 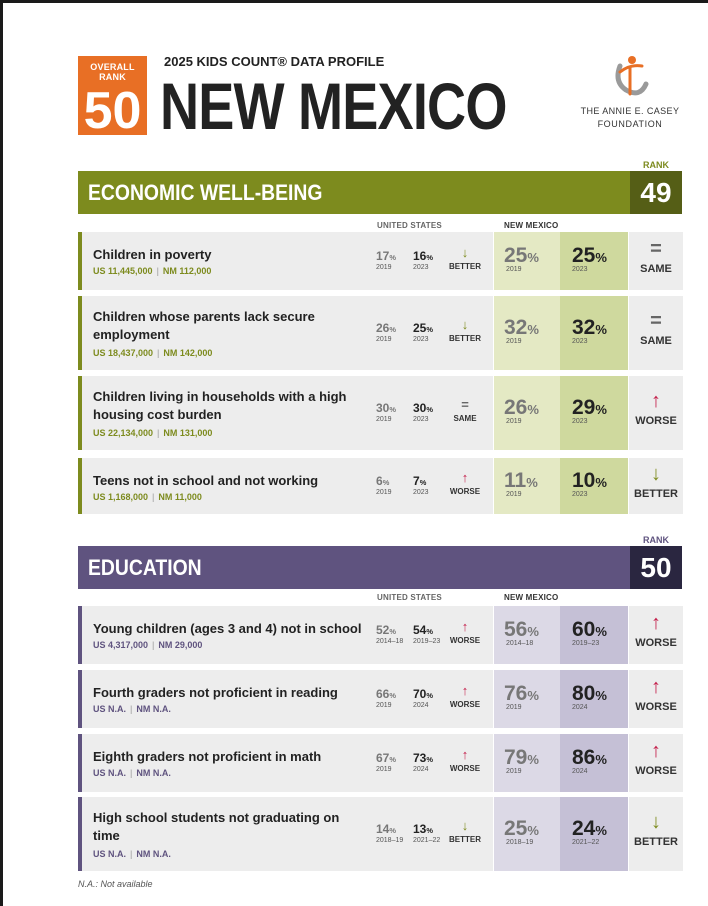 I want to click on us-baseline-year: 2018–19, so click(x=390, y=840).